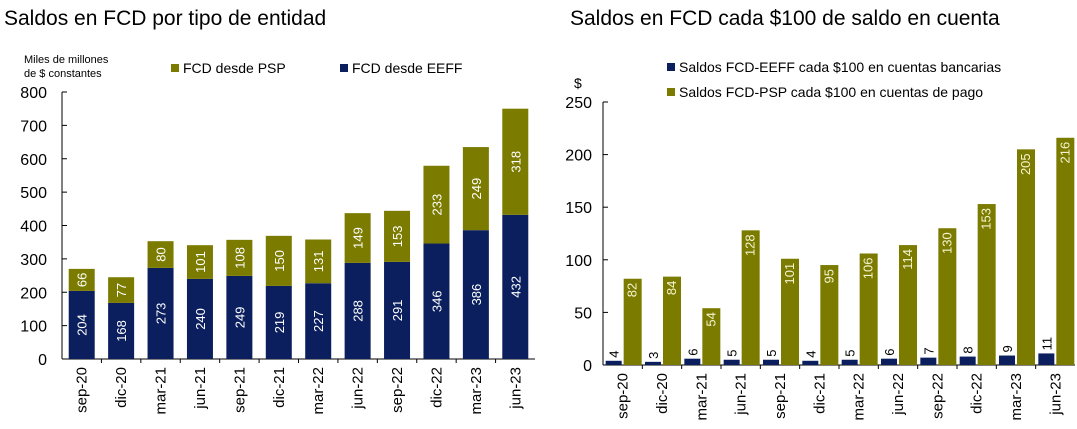 This screenshot has width=1077, height=429. I want to click on legend-label-psp: FCD desde PSP, so click(234, 68).